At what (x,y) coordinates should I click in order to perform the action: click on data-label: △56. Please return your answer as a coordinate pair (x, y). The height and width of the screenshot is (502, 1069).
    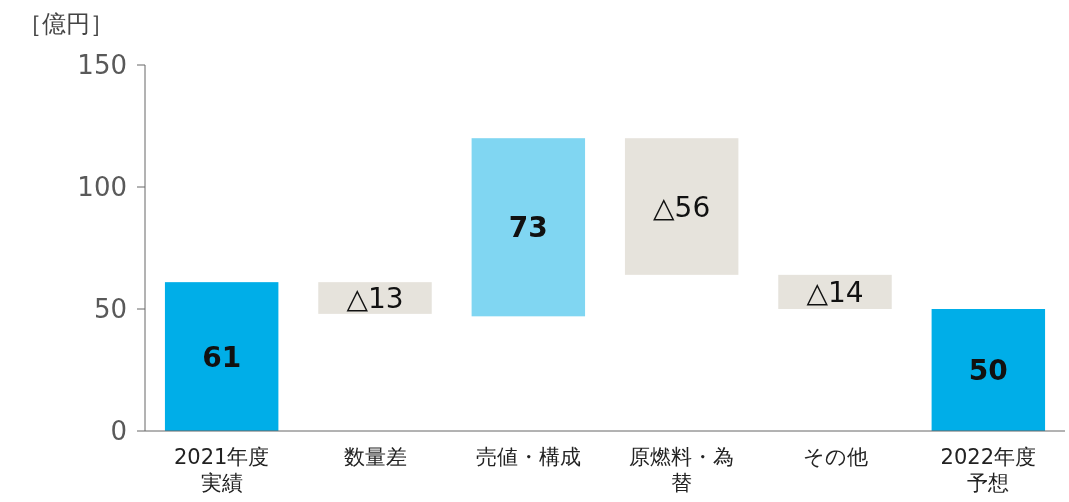
    Looking at the image, I should click on (682, 207).